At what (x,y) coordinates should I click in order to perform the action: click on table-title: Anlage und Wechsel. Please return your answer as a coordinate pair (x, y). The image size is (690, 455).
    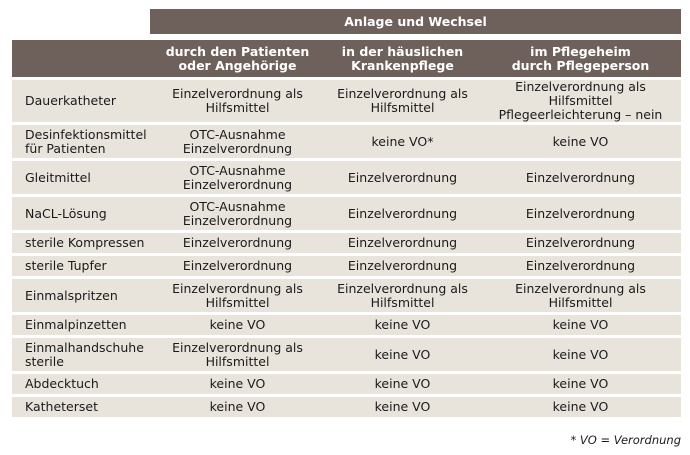
    Looking at the image, I should click on (415, 21).